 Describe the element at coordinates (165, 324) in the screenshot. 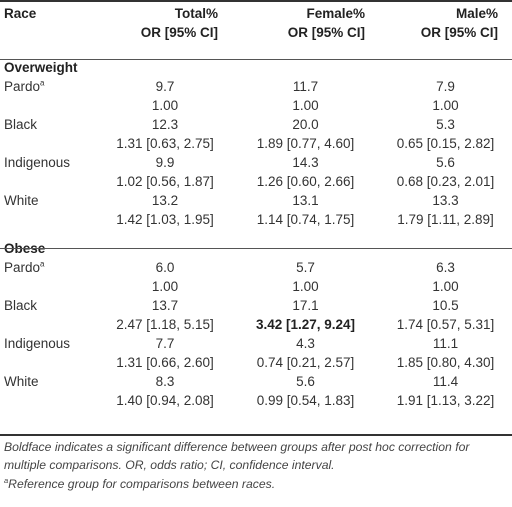

I see `odds-ratio-cell: 2.47 [1.18, 5.15]` at that location.